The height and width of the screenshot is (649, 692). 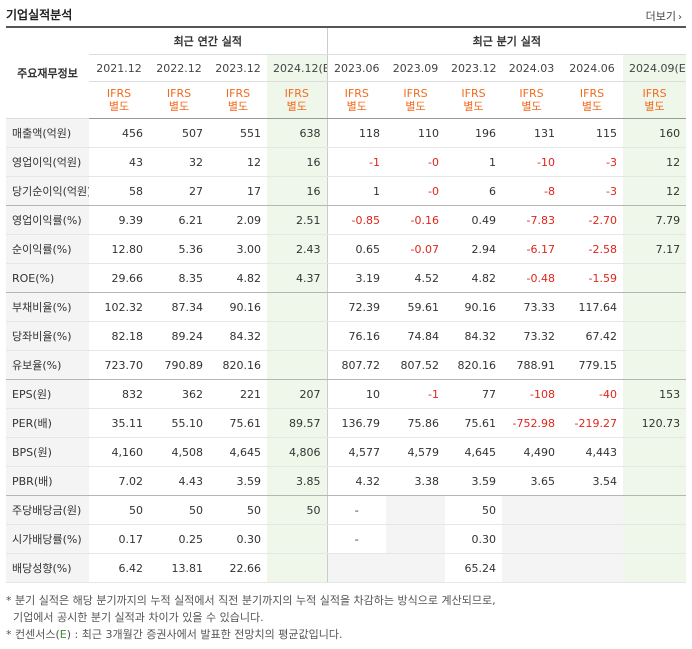 What do you see at coordinates (238, 539) in the screenshot?
I see `table-cell: 0.30` at bounding box center [238, 539].